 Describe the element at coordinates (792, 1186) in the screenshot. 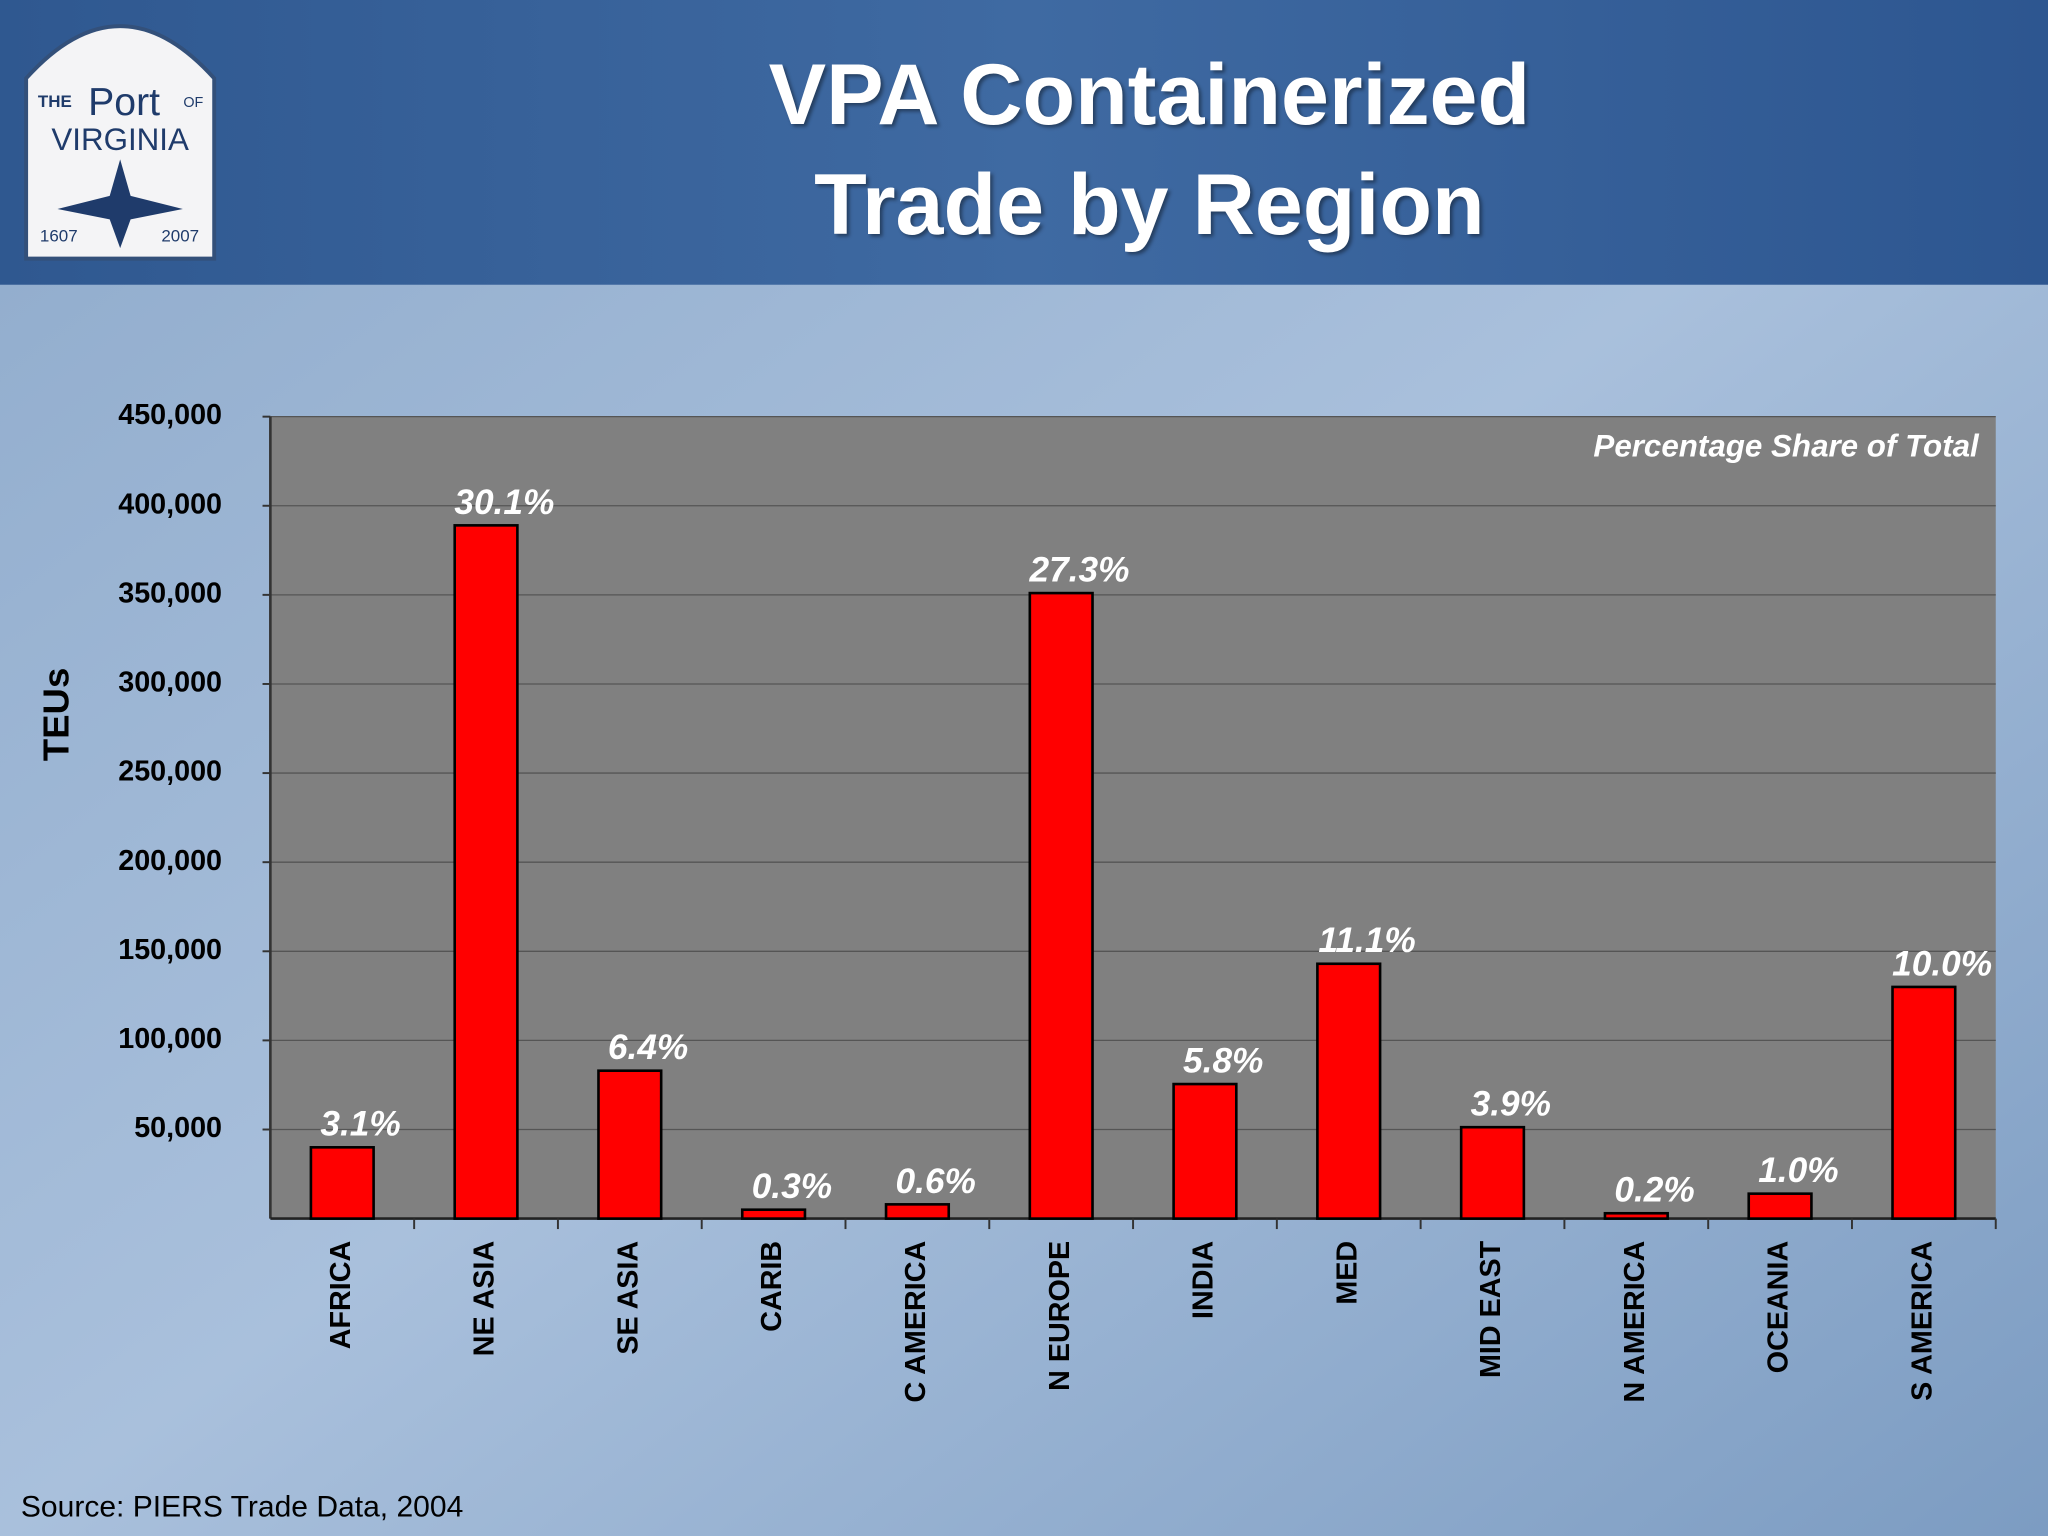

I see `data-label: 0.3%` at that location.